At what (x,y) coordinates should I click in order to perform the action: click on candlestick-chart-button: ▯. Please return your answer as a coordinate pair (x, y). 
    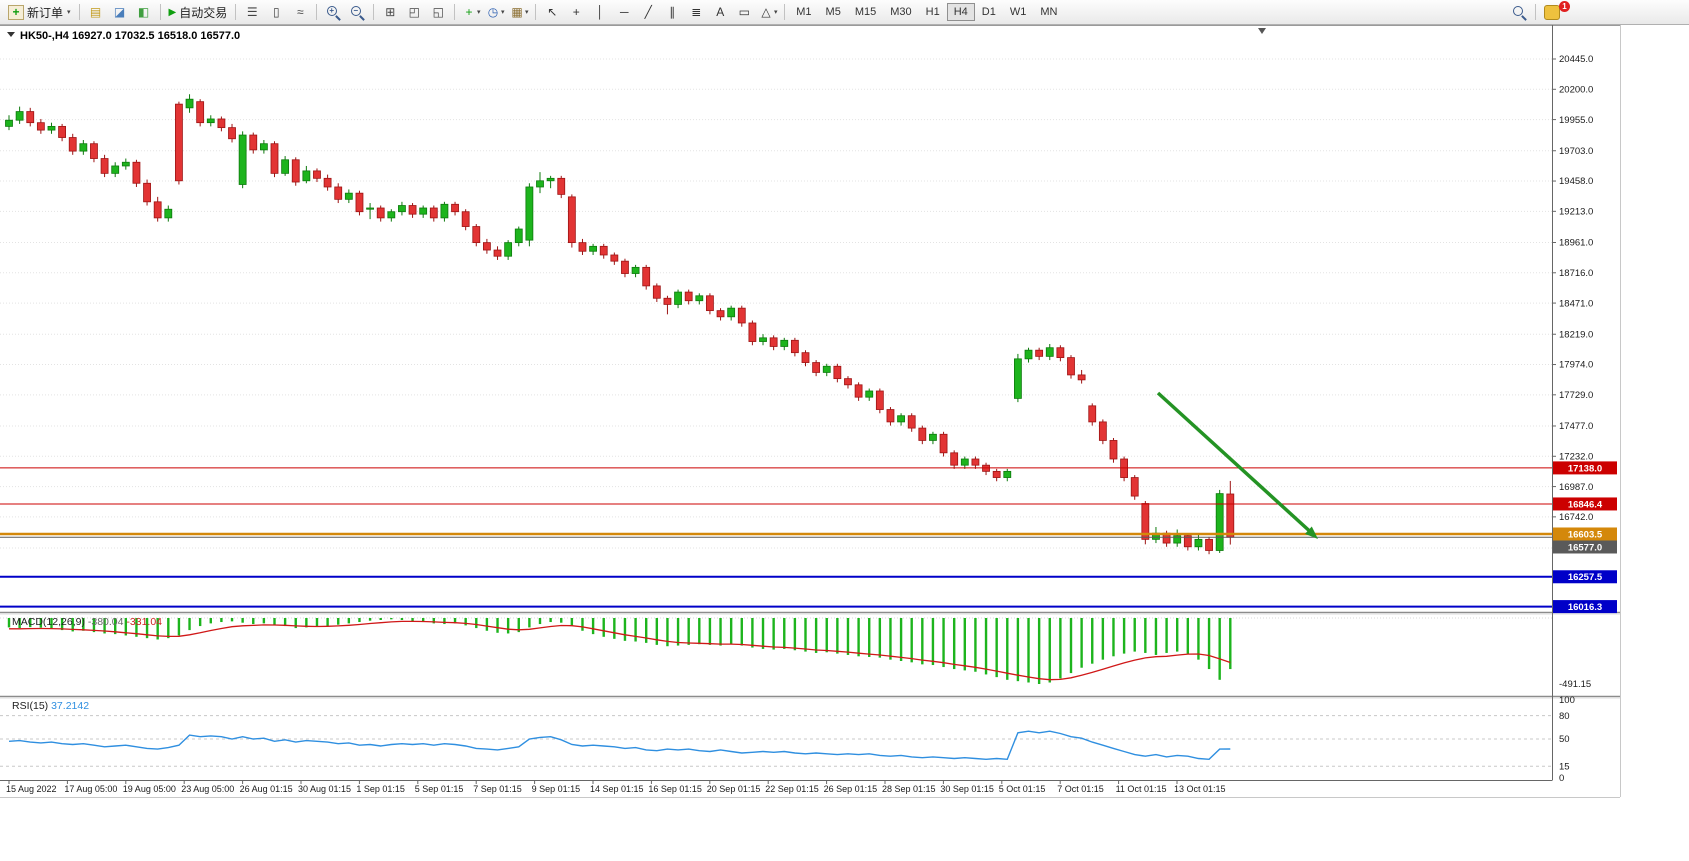
    Looking at the image, I should click on (276, 12).